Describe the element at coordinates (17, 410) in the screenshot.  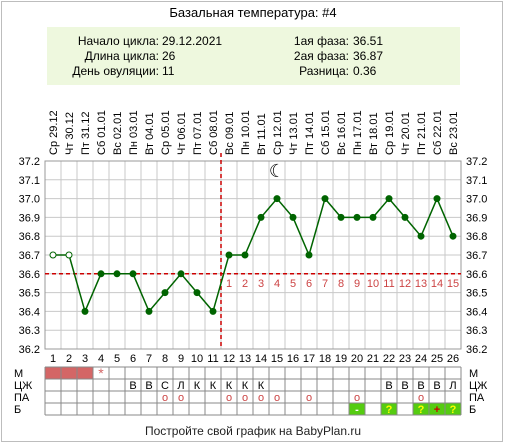
I see `row-label: Б` at that location.